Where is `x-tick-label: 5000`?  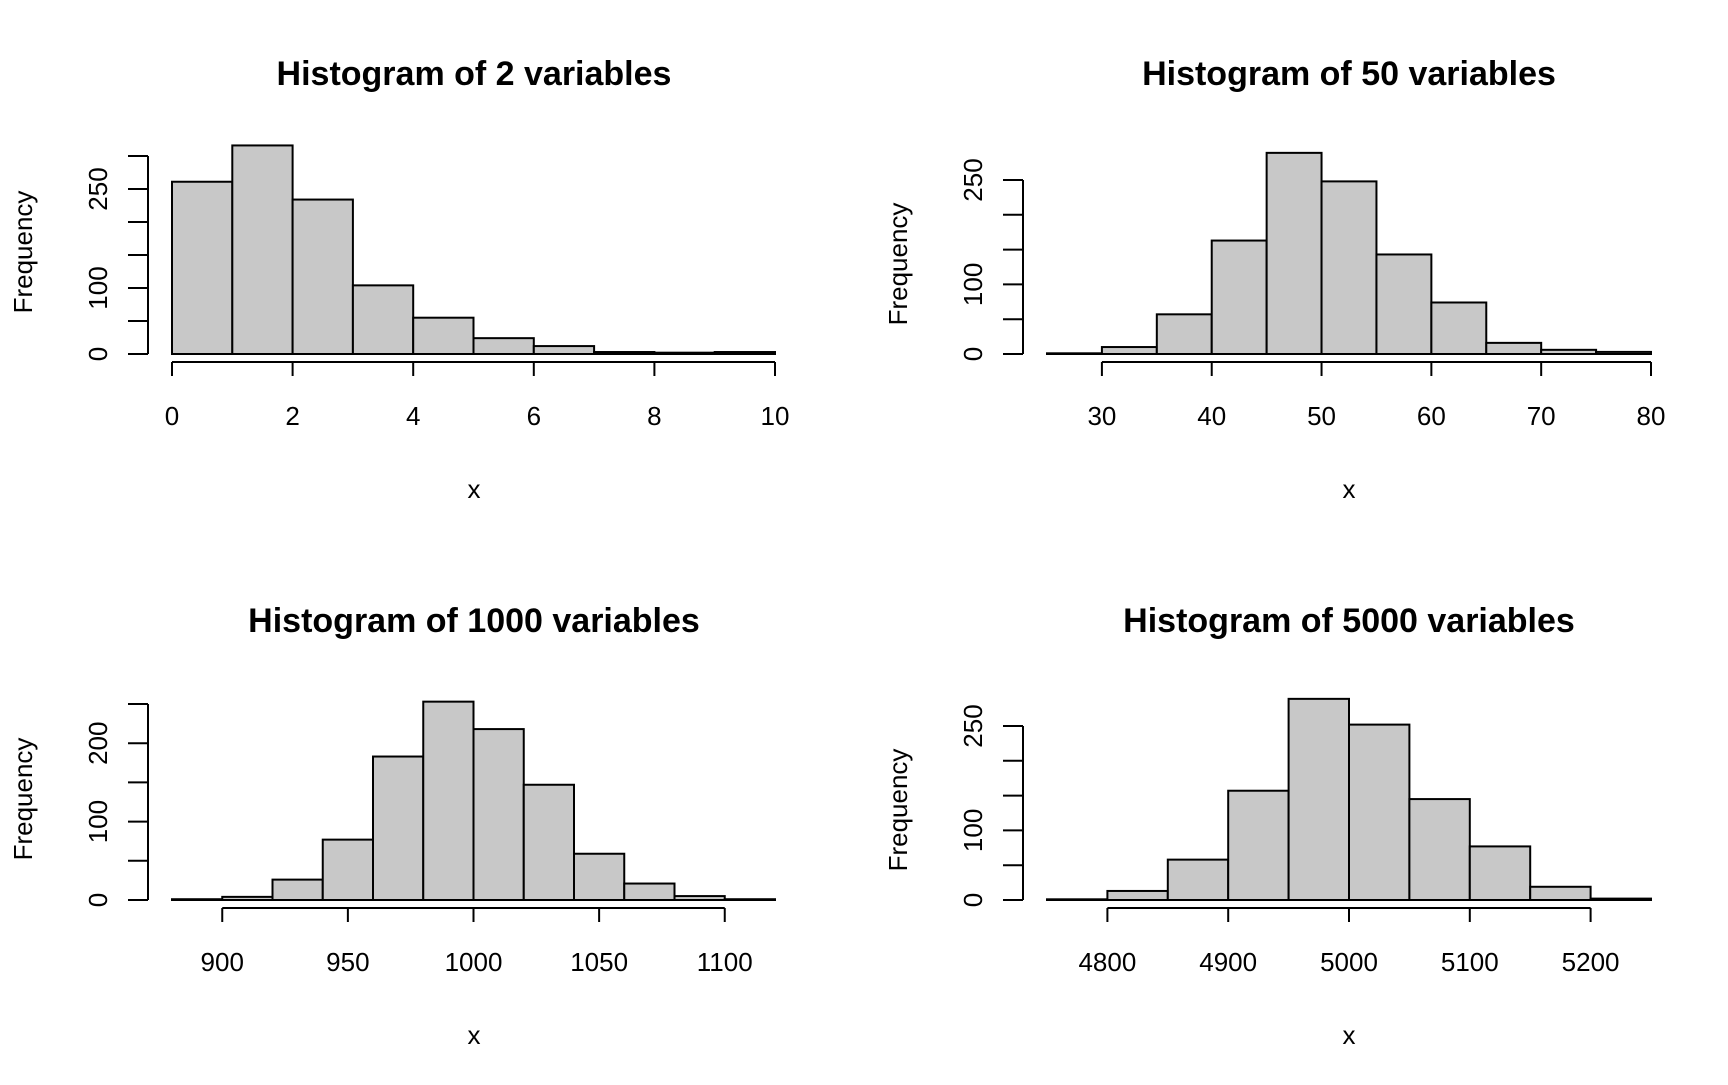 x-tick-label: 5000 is located at coordinates (1349, 962).